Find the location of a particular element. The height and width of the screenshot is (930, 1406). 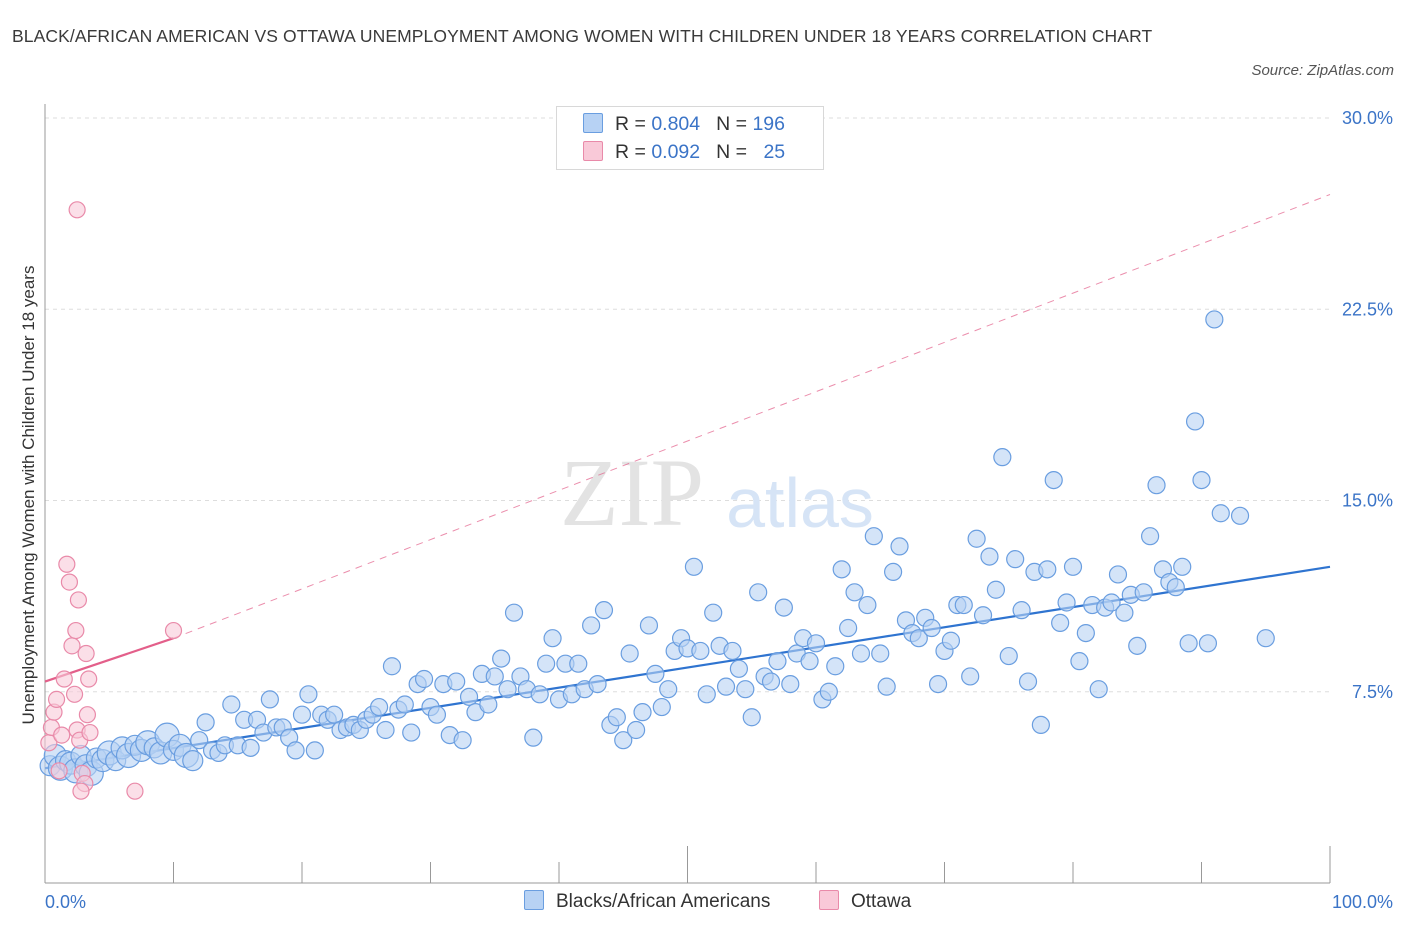

legend-row-blacks: R = 0.804 N = 196 is located at coordinates (684, 125).